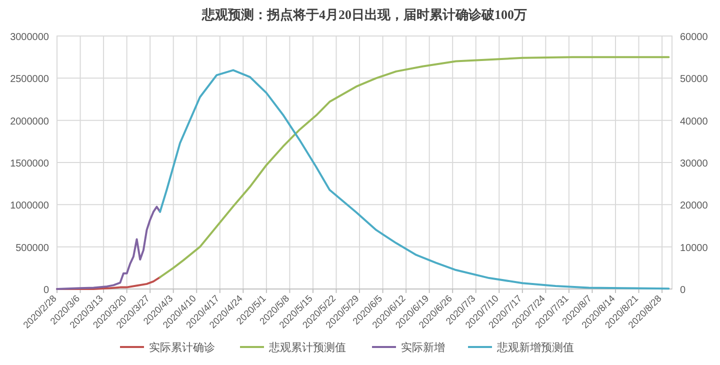 This screenshot has height=365, width=720. I want to click on y-tick-label: 500000, so click(33, 248).